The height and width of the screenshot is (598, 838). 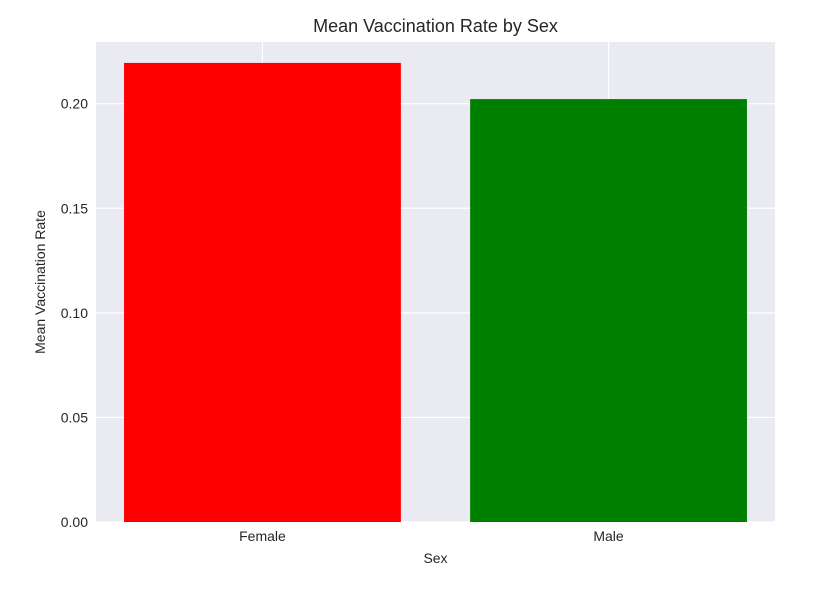 What do you see at coordinates (435, 558) in the screenshot?
I see `x-axis-label: Sex` at bounding box center [435, 558].